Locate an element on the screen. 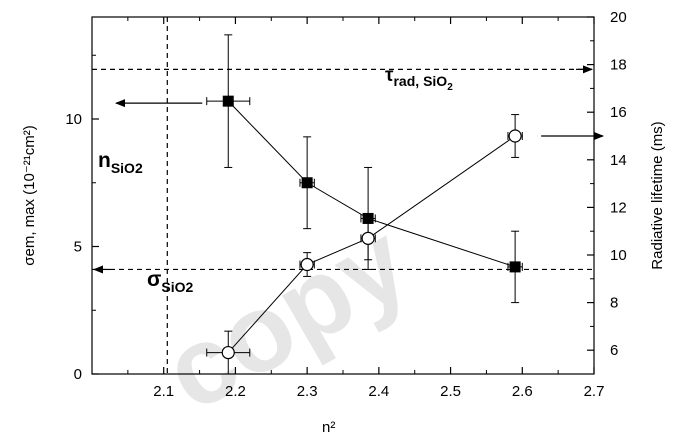 This screenshot has width=682, height=439. y-right-tick-label: 8 is located at coordinates (614, 303).